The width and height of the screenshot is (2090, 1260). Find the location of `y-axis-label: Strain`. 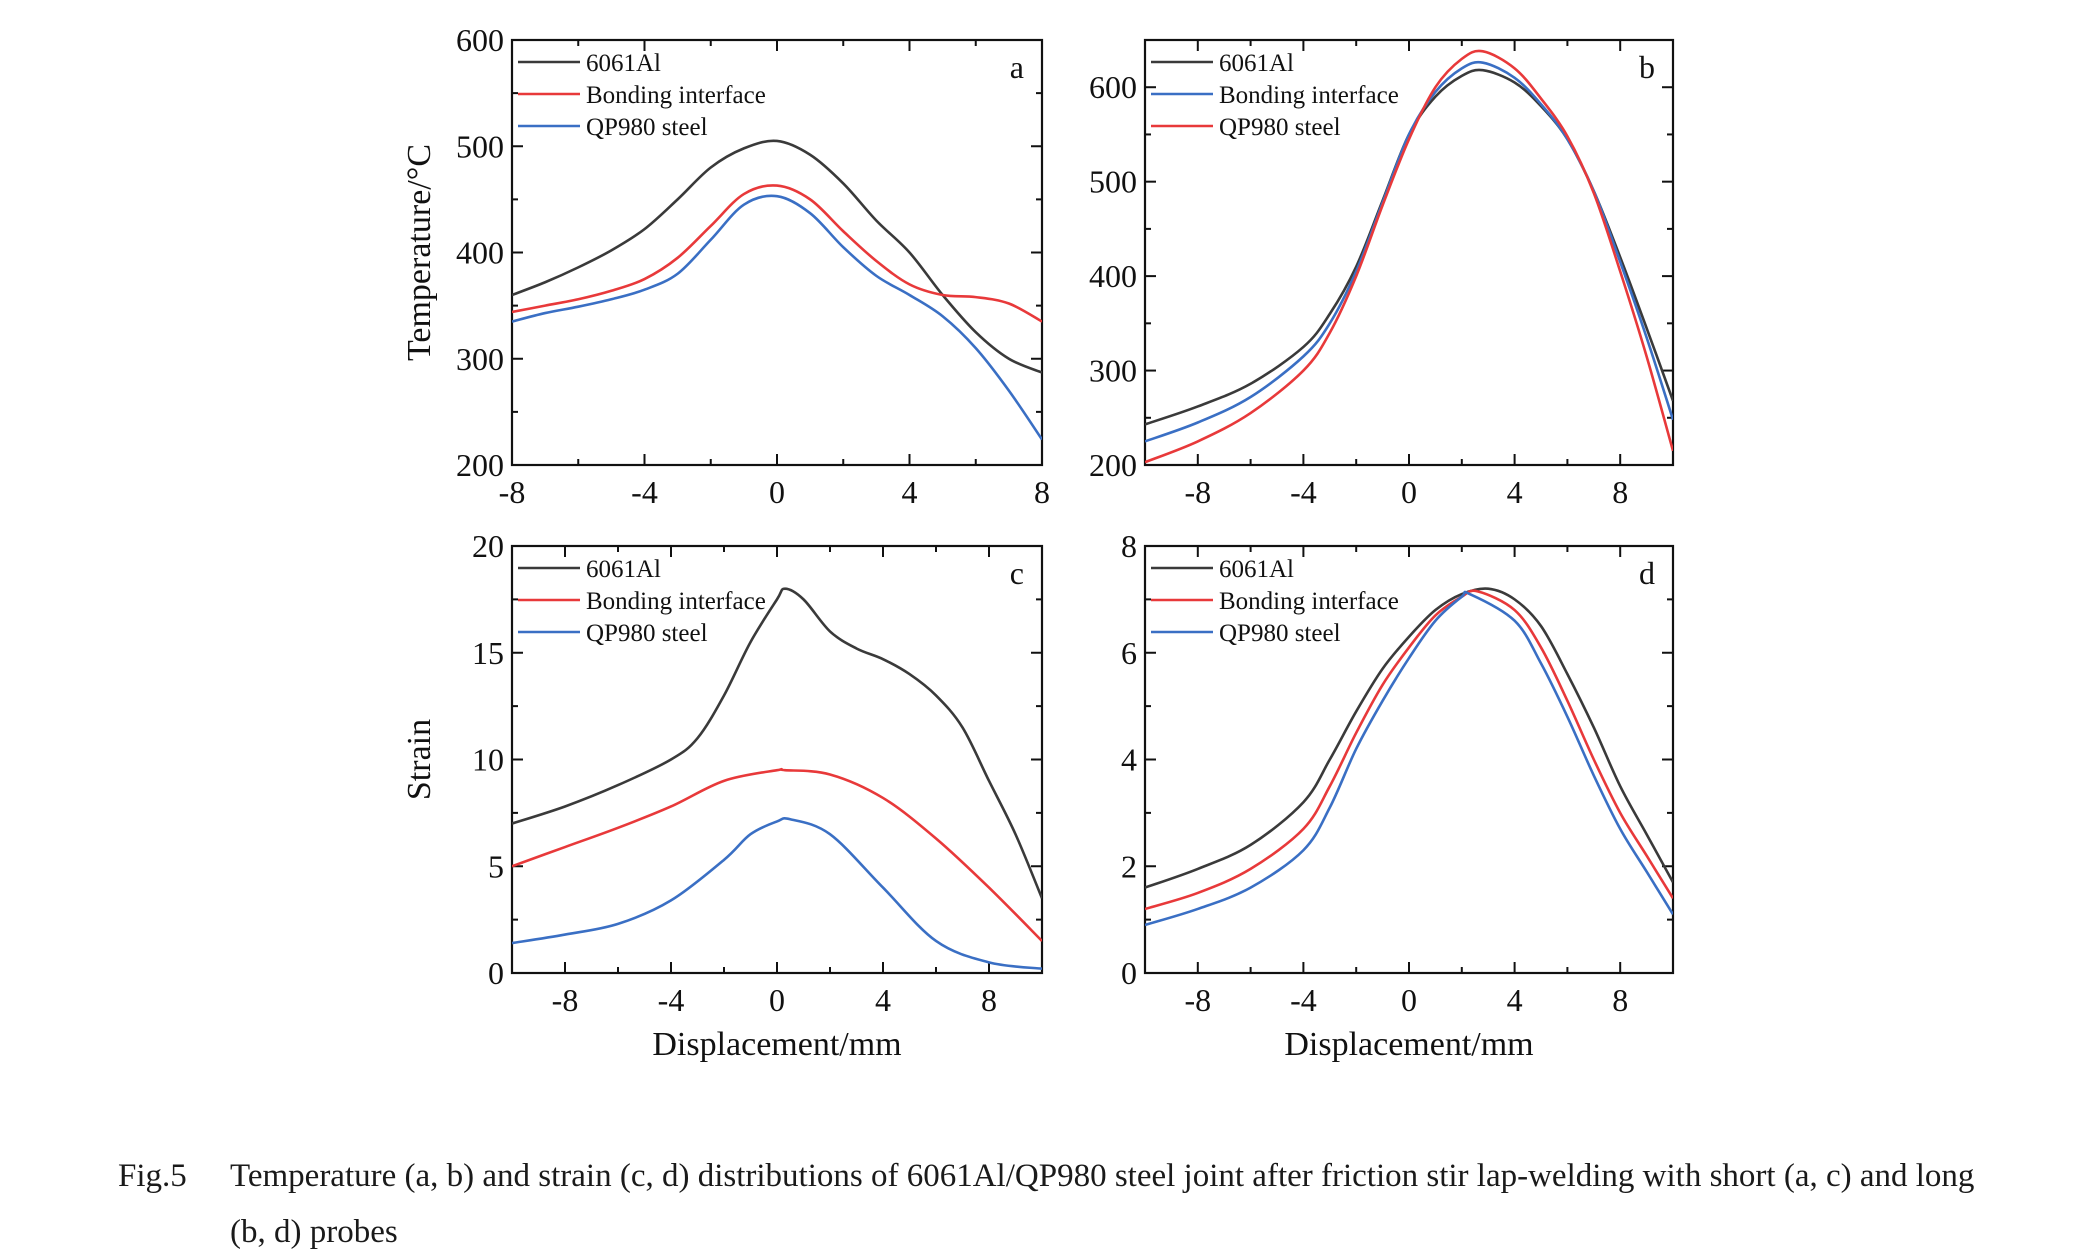

y-axis-label: Strain is located at coordinates (419, 759).